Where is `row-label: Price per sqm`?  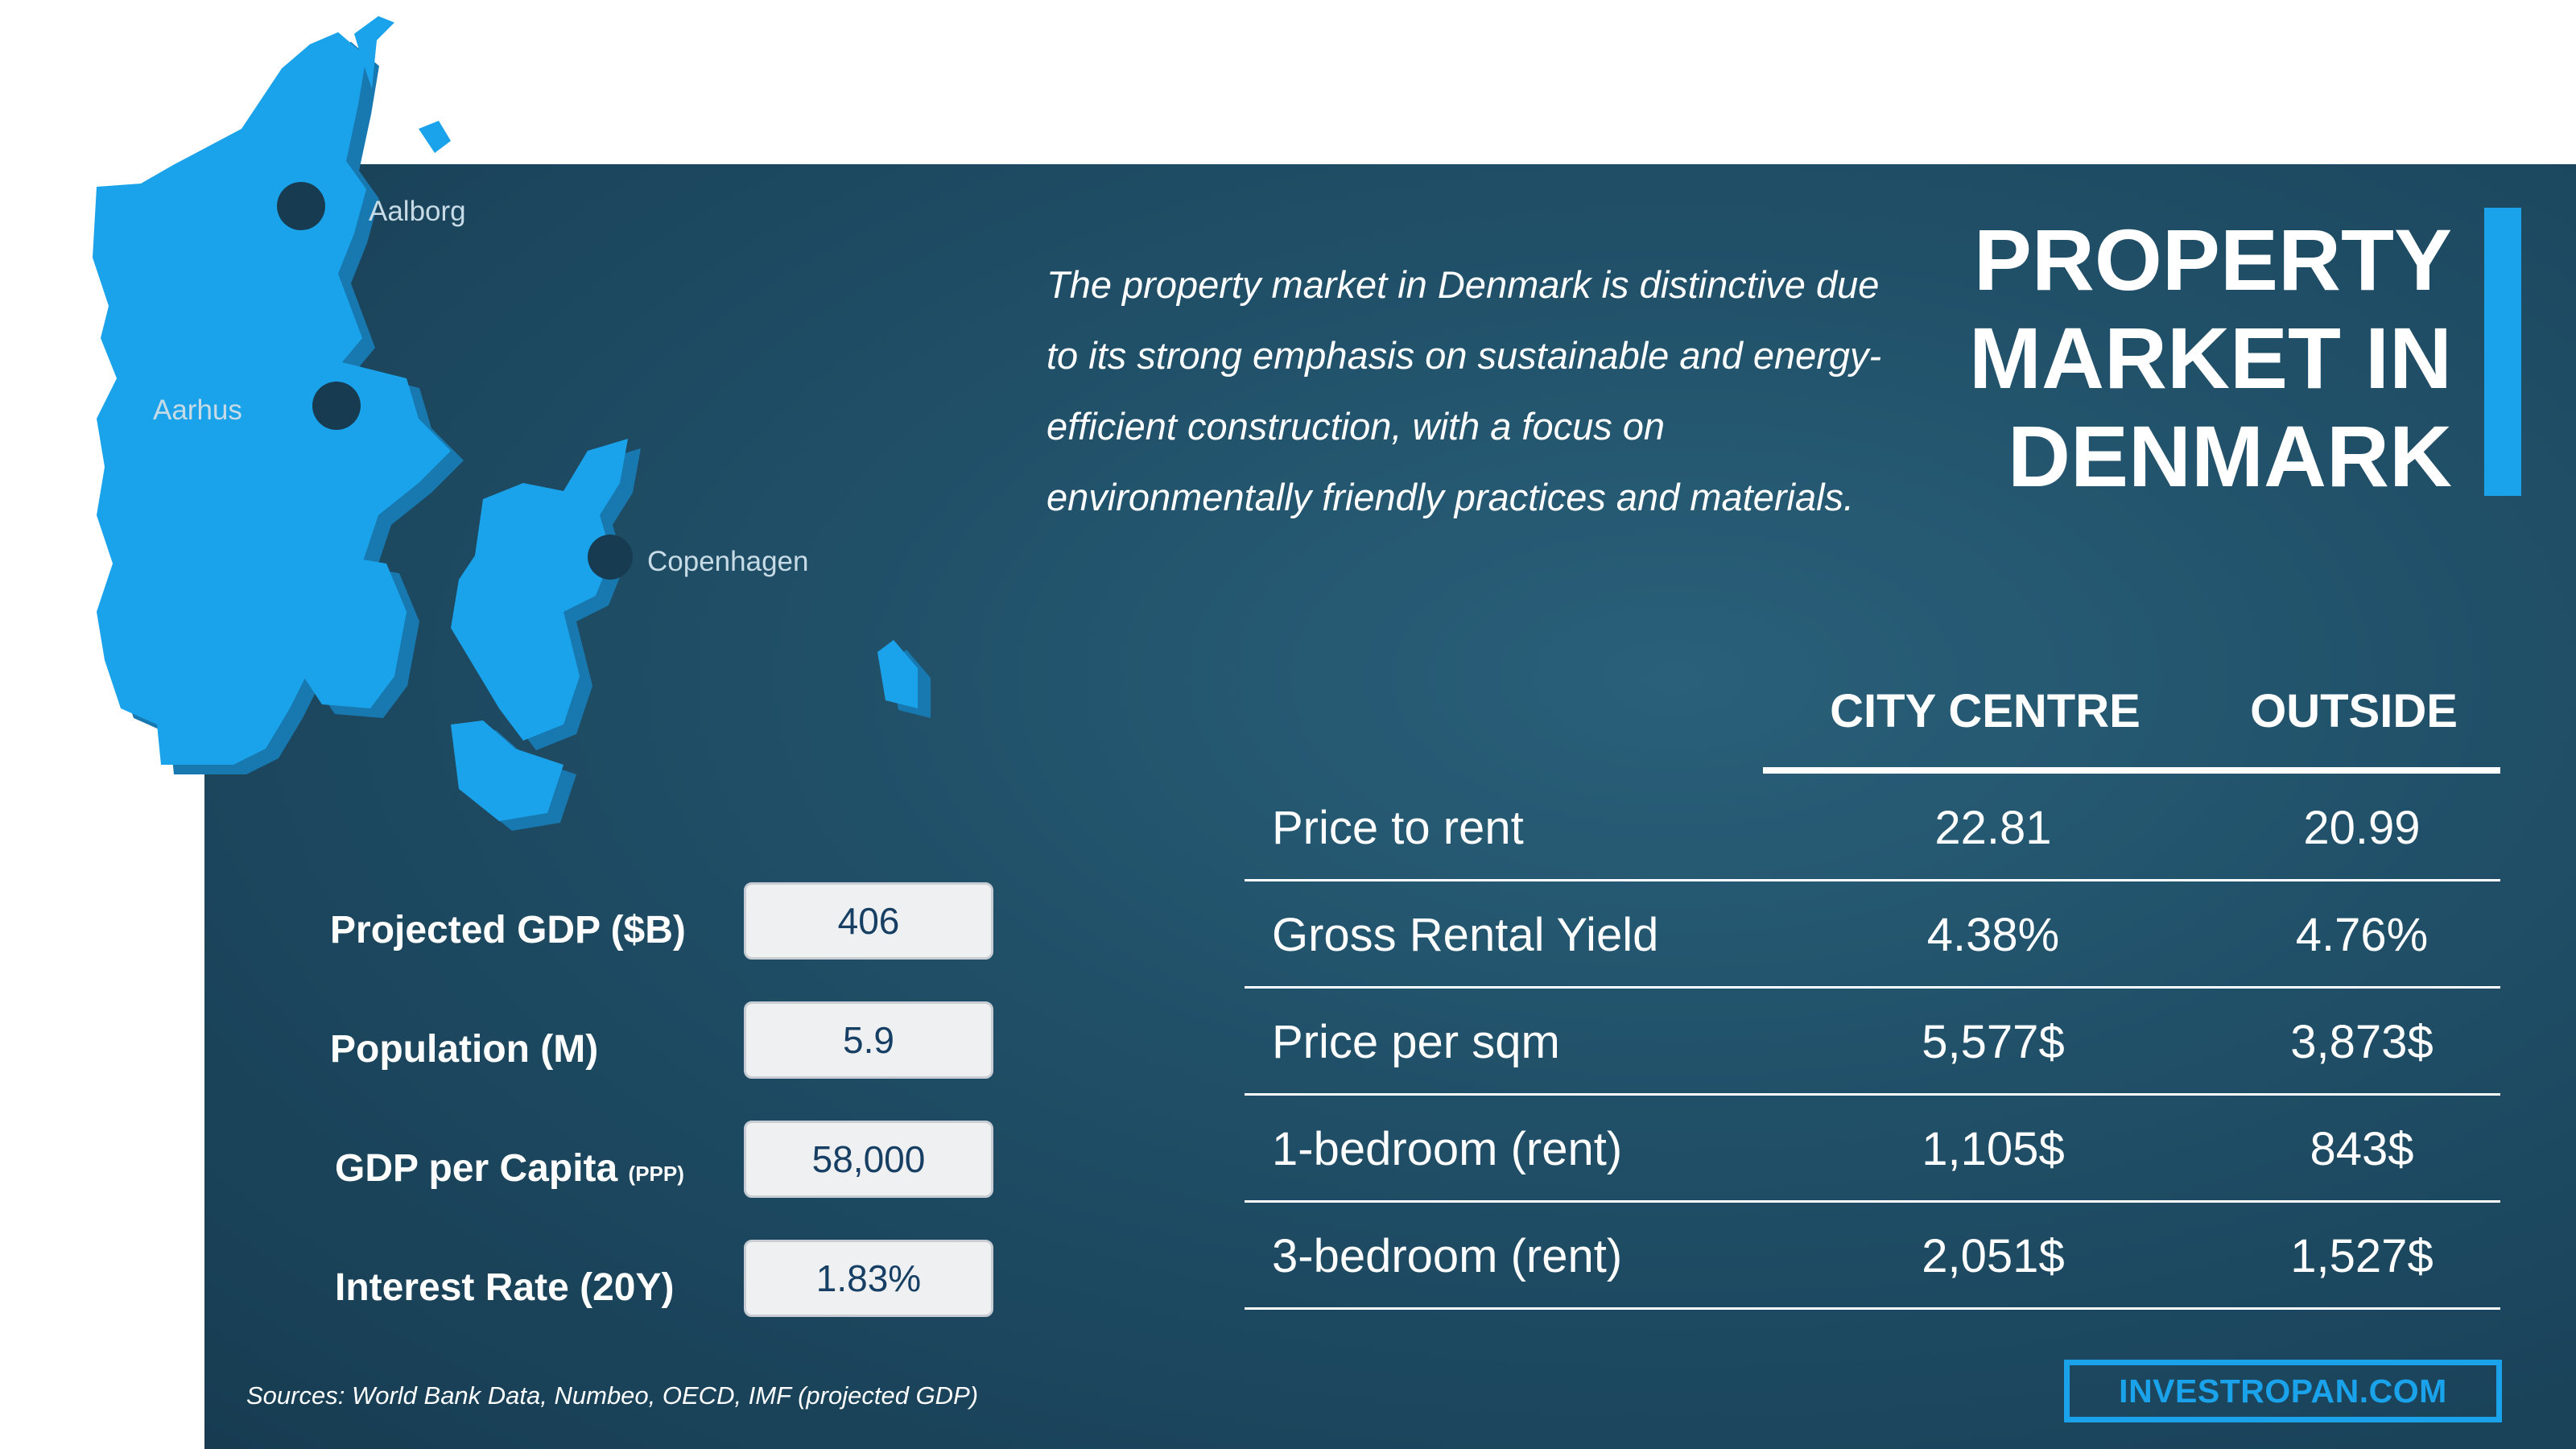
row-label: Price per sqm is located at coordinates (1416, 1042).